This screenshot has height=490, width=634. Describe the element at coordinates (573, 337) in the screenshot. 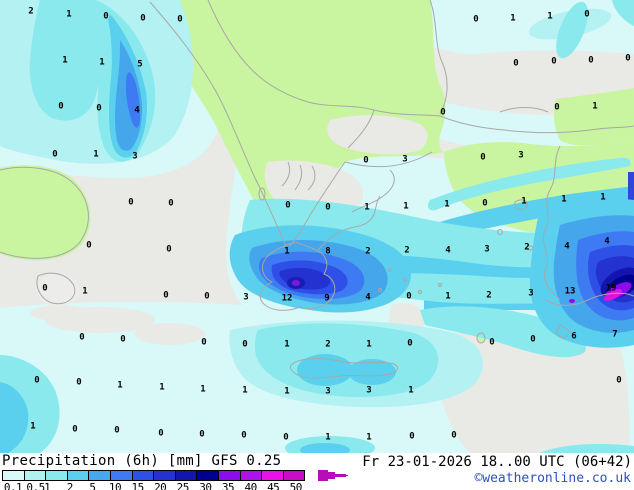

I see `grid-value: 6` at that location.